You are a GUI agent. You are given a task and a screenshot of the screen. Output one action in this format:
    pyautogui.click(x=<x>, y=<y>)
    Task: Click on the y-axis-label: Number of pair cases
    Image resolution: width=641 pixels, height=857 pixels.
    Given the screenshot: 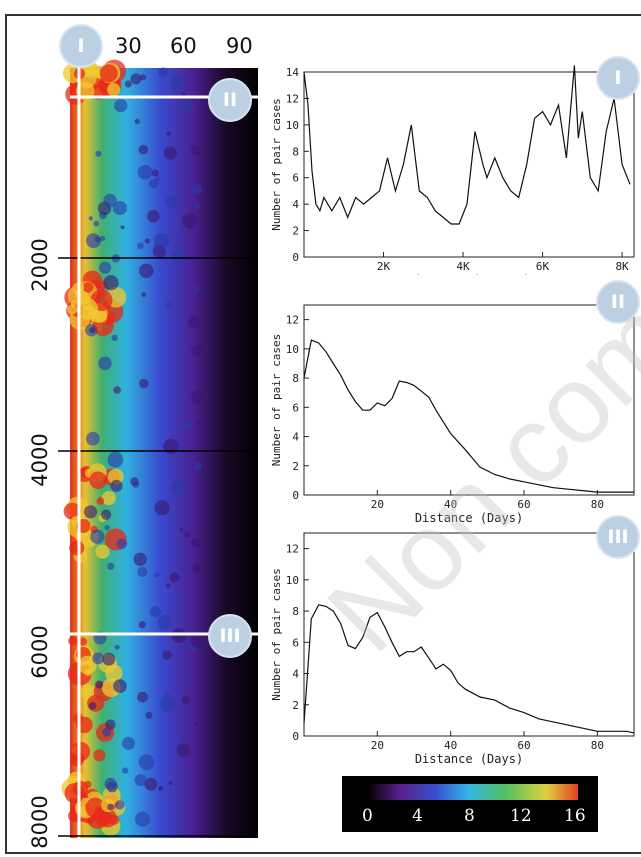 What is the action you would take?
    pyautogui.click(x=276, y=400)
    